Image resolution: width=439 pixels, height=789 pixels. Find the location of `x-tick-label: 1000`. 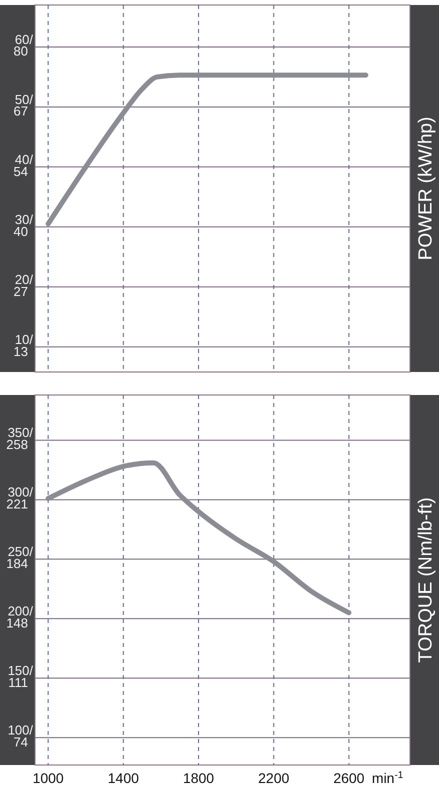

x-tick-label: 1000 is located at coordinates (48, 778).